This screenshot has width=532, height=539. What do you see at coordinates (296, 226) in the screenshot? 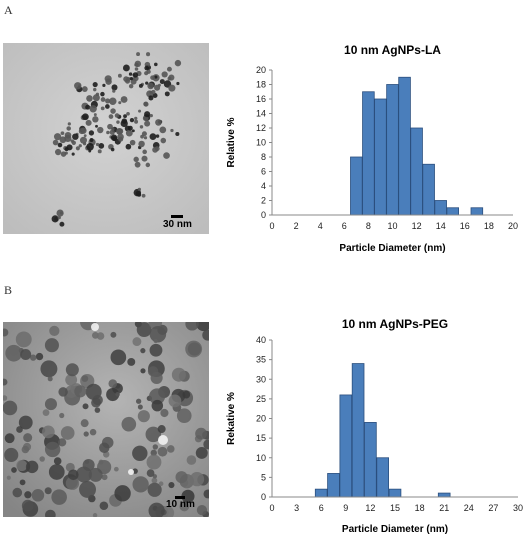
I see `x-tick-label: 2` at bounding box center [296, 226].